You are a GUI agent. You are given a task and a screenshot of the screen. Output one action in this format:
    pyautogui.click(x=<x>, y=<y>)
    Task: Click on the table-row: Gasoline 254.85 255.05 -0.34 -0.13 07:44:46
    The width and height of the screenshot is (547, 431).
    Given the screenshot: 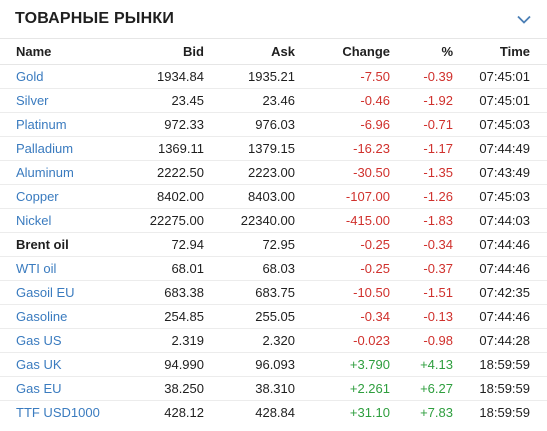 What is the action you would take?
    pyautogui.click(x=273, y=316)
    